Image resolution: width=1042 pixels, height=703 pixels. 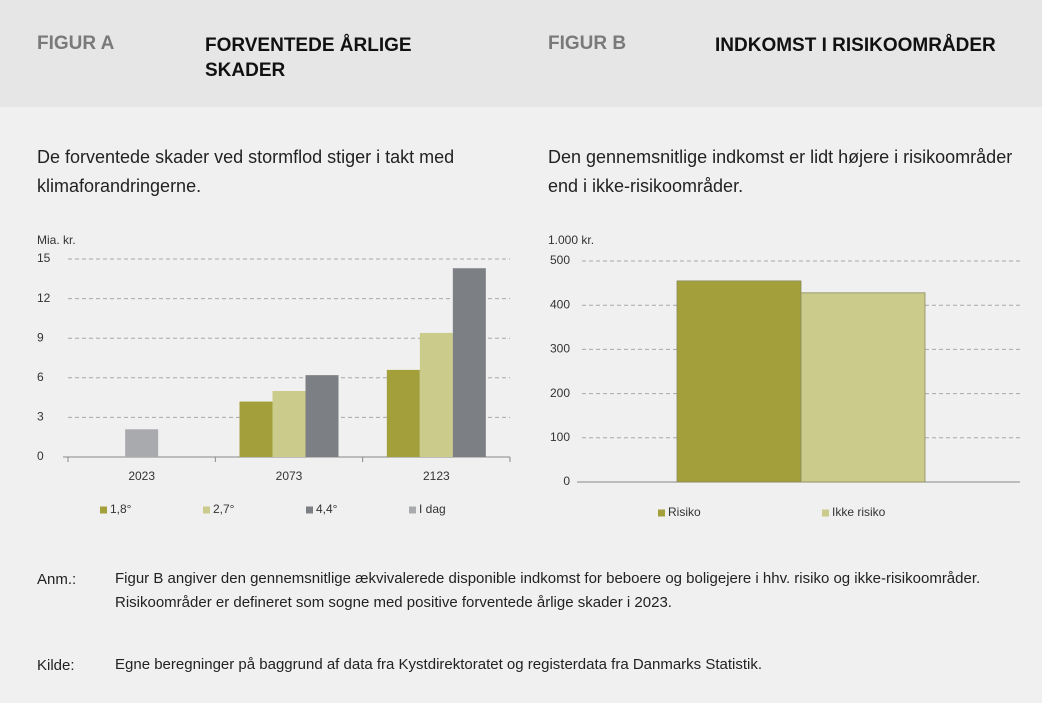 What do you see at coordinates (224, 509) in the screenshot?
I see `legend-label: 2,7°` at bounding box center [224, 509].